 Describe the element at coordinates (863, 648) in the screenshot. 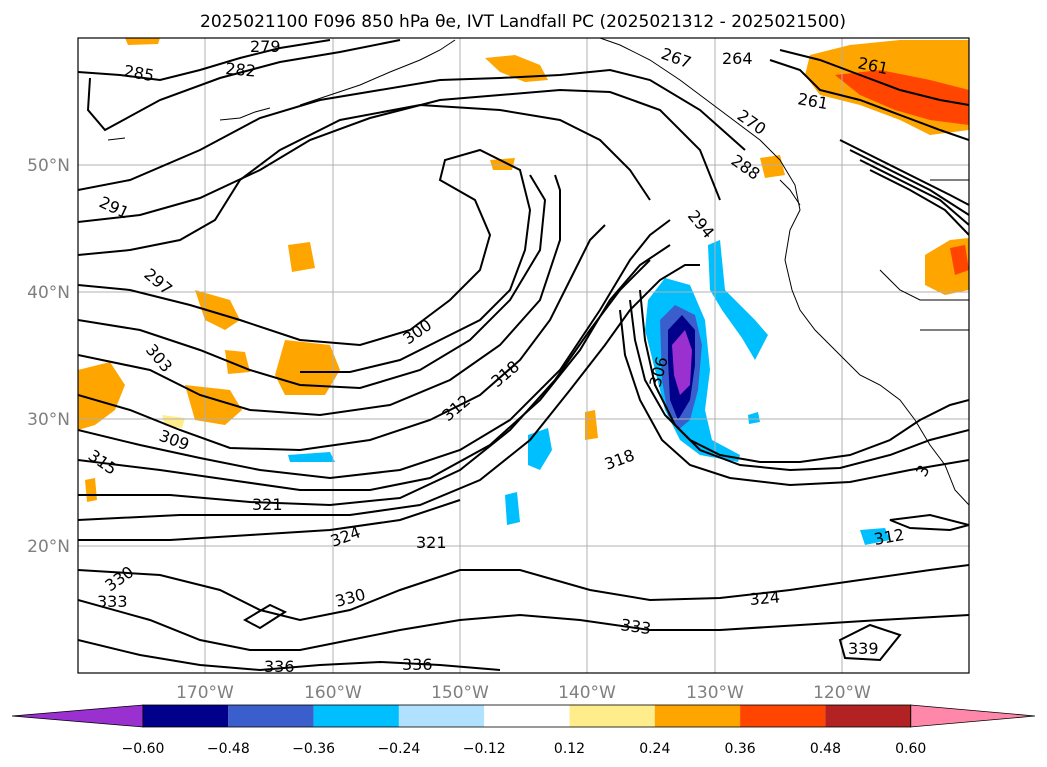

I see `contour-label: 339` at that location.